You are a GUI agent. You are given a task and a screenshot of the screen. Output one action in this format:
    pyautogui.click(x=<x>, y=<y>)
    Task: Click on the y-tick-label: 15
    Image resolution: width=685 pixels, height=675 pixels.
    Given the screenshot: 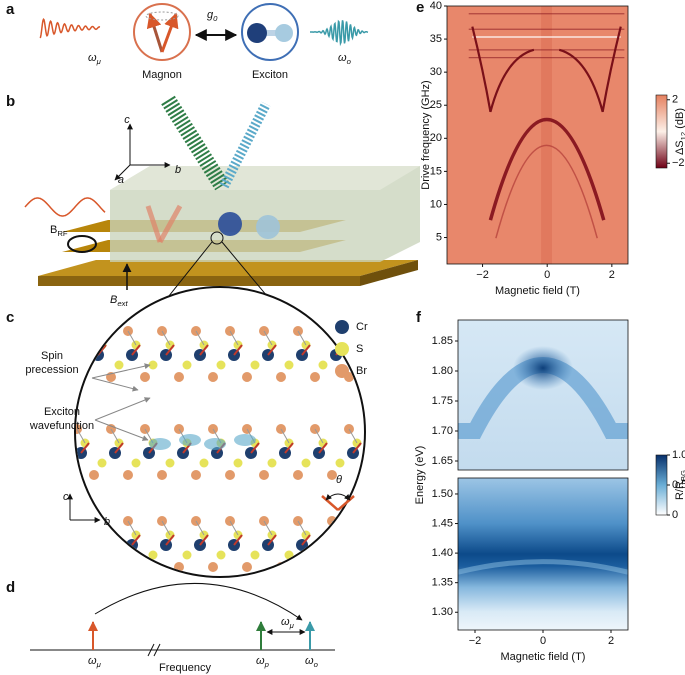 What is the action you would take?
    pyautogui.click(x=436, y=171)
    